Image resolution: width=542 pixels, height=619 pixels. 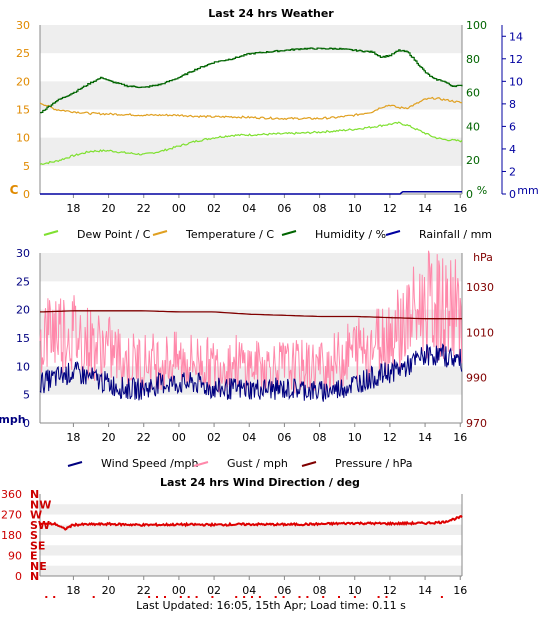 What do you see at coordinates (512, 149) in the screenshot?
I see `y-tick-label-rainfall: 4` at bounding box center [512, 149].